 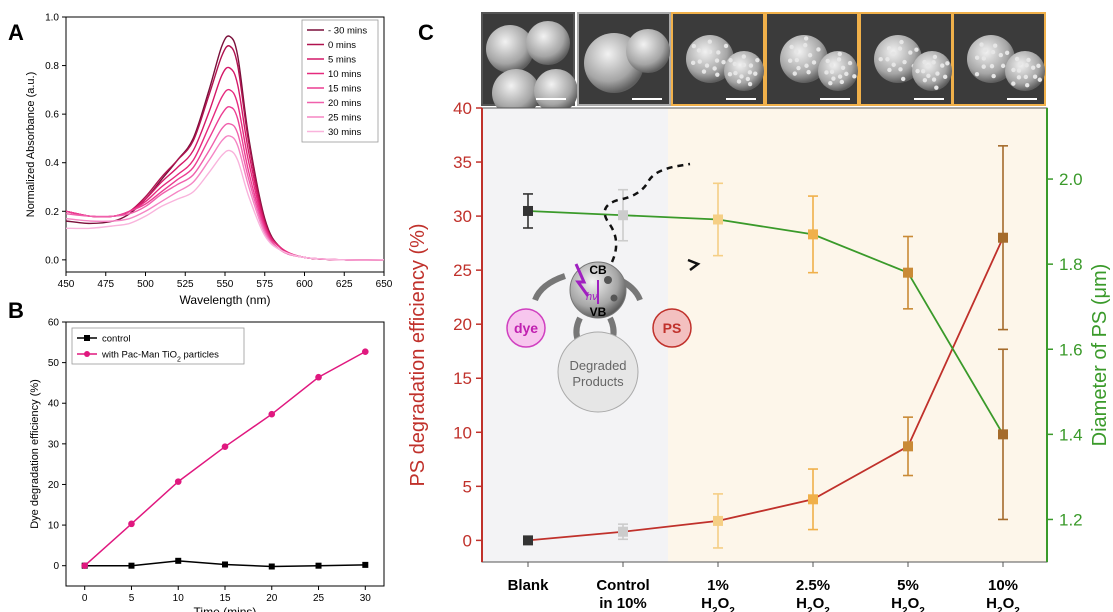 What do you see at coordinates (597, 365) in the screenshot?
I see `products-label: Degraded` at bounding box center [597, 365].